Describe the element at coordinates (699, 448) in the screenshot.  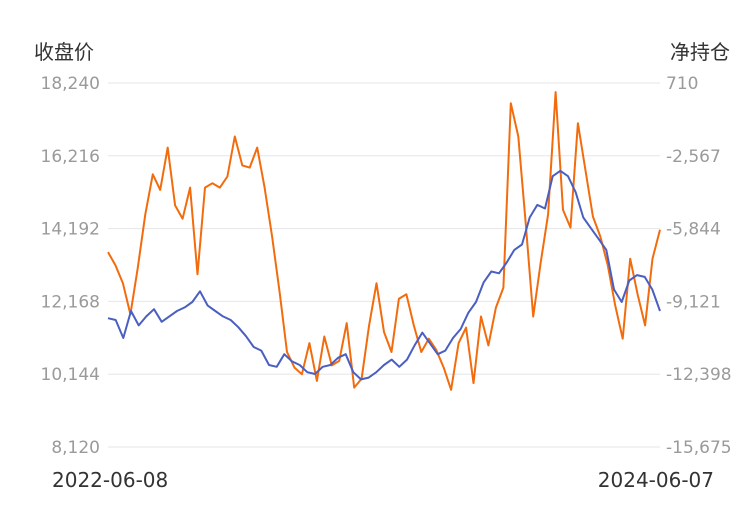
I see `right-axis-tick-label: -15,675` at that location.